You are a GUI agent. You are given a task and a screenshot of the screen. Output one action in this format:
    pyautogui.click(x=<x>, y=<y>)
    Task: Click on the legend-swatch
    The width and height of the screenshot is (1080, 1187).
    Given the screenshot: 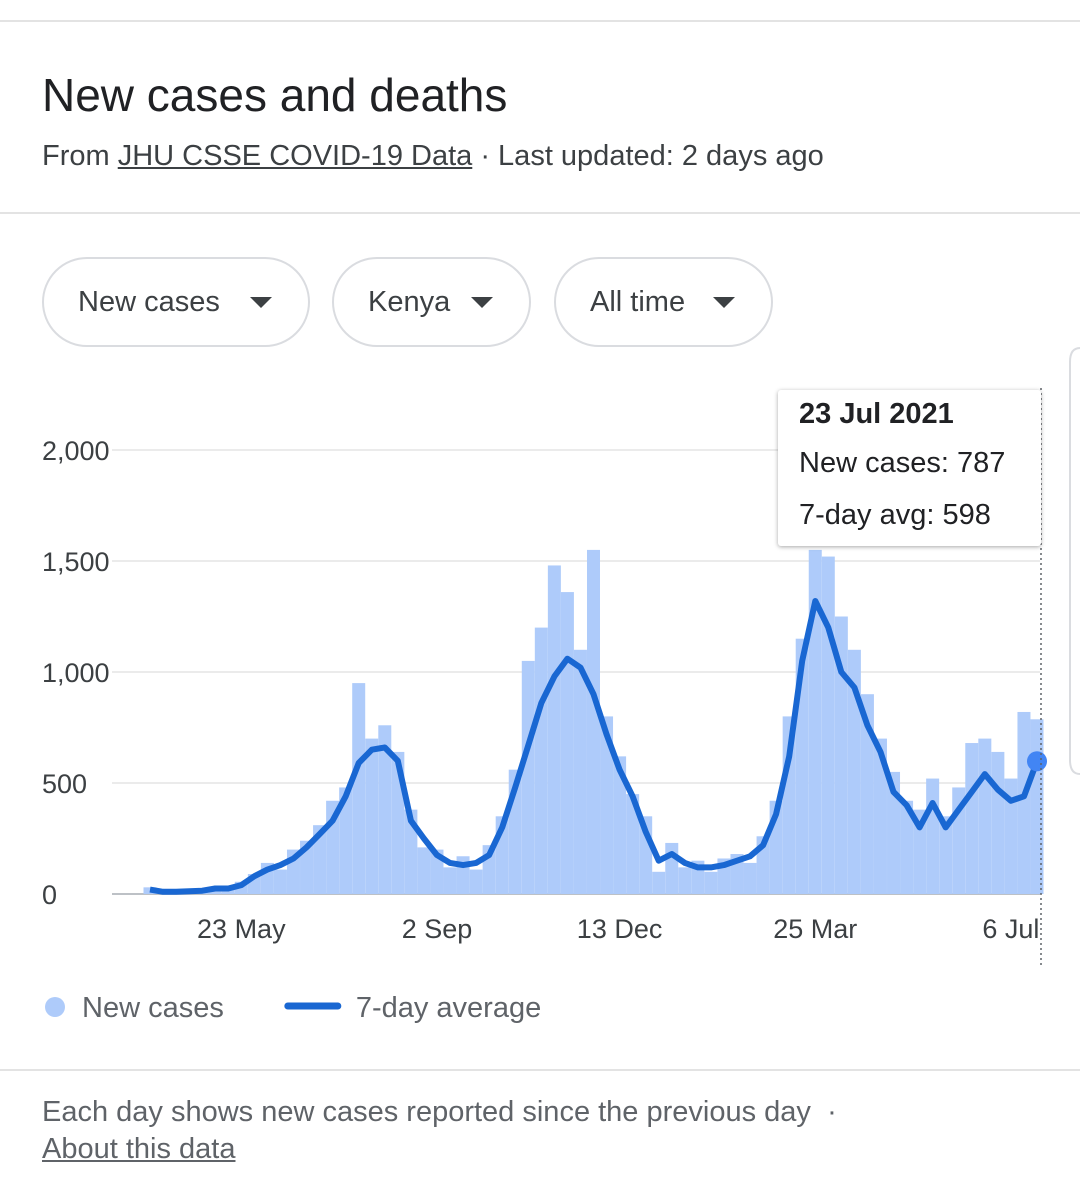 What is the action you would take?
    pyautogui.click(x=55, y=1007)
    